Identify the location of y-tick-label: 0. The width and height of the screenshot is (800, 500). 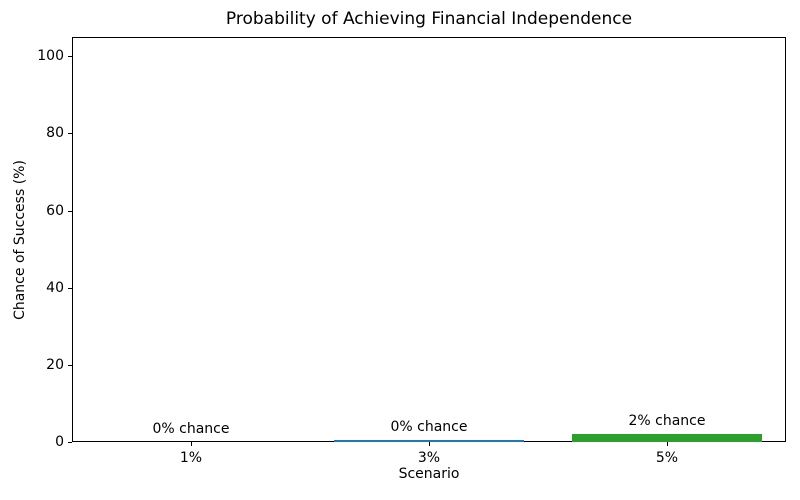
(59, 442).